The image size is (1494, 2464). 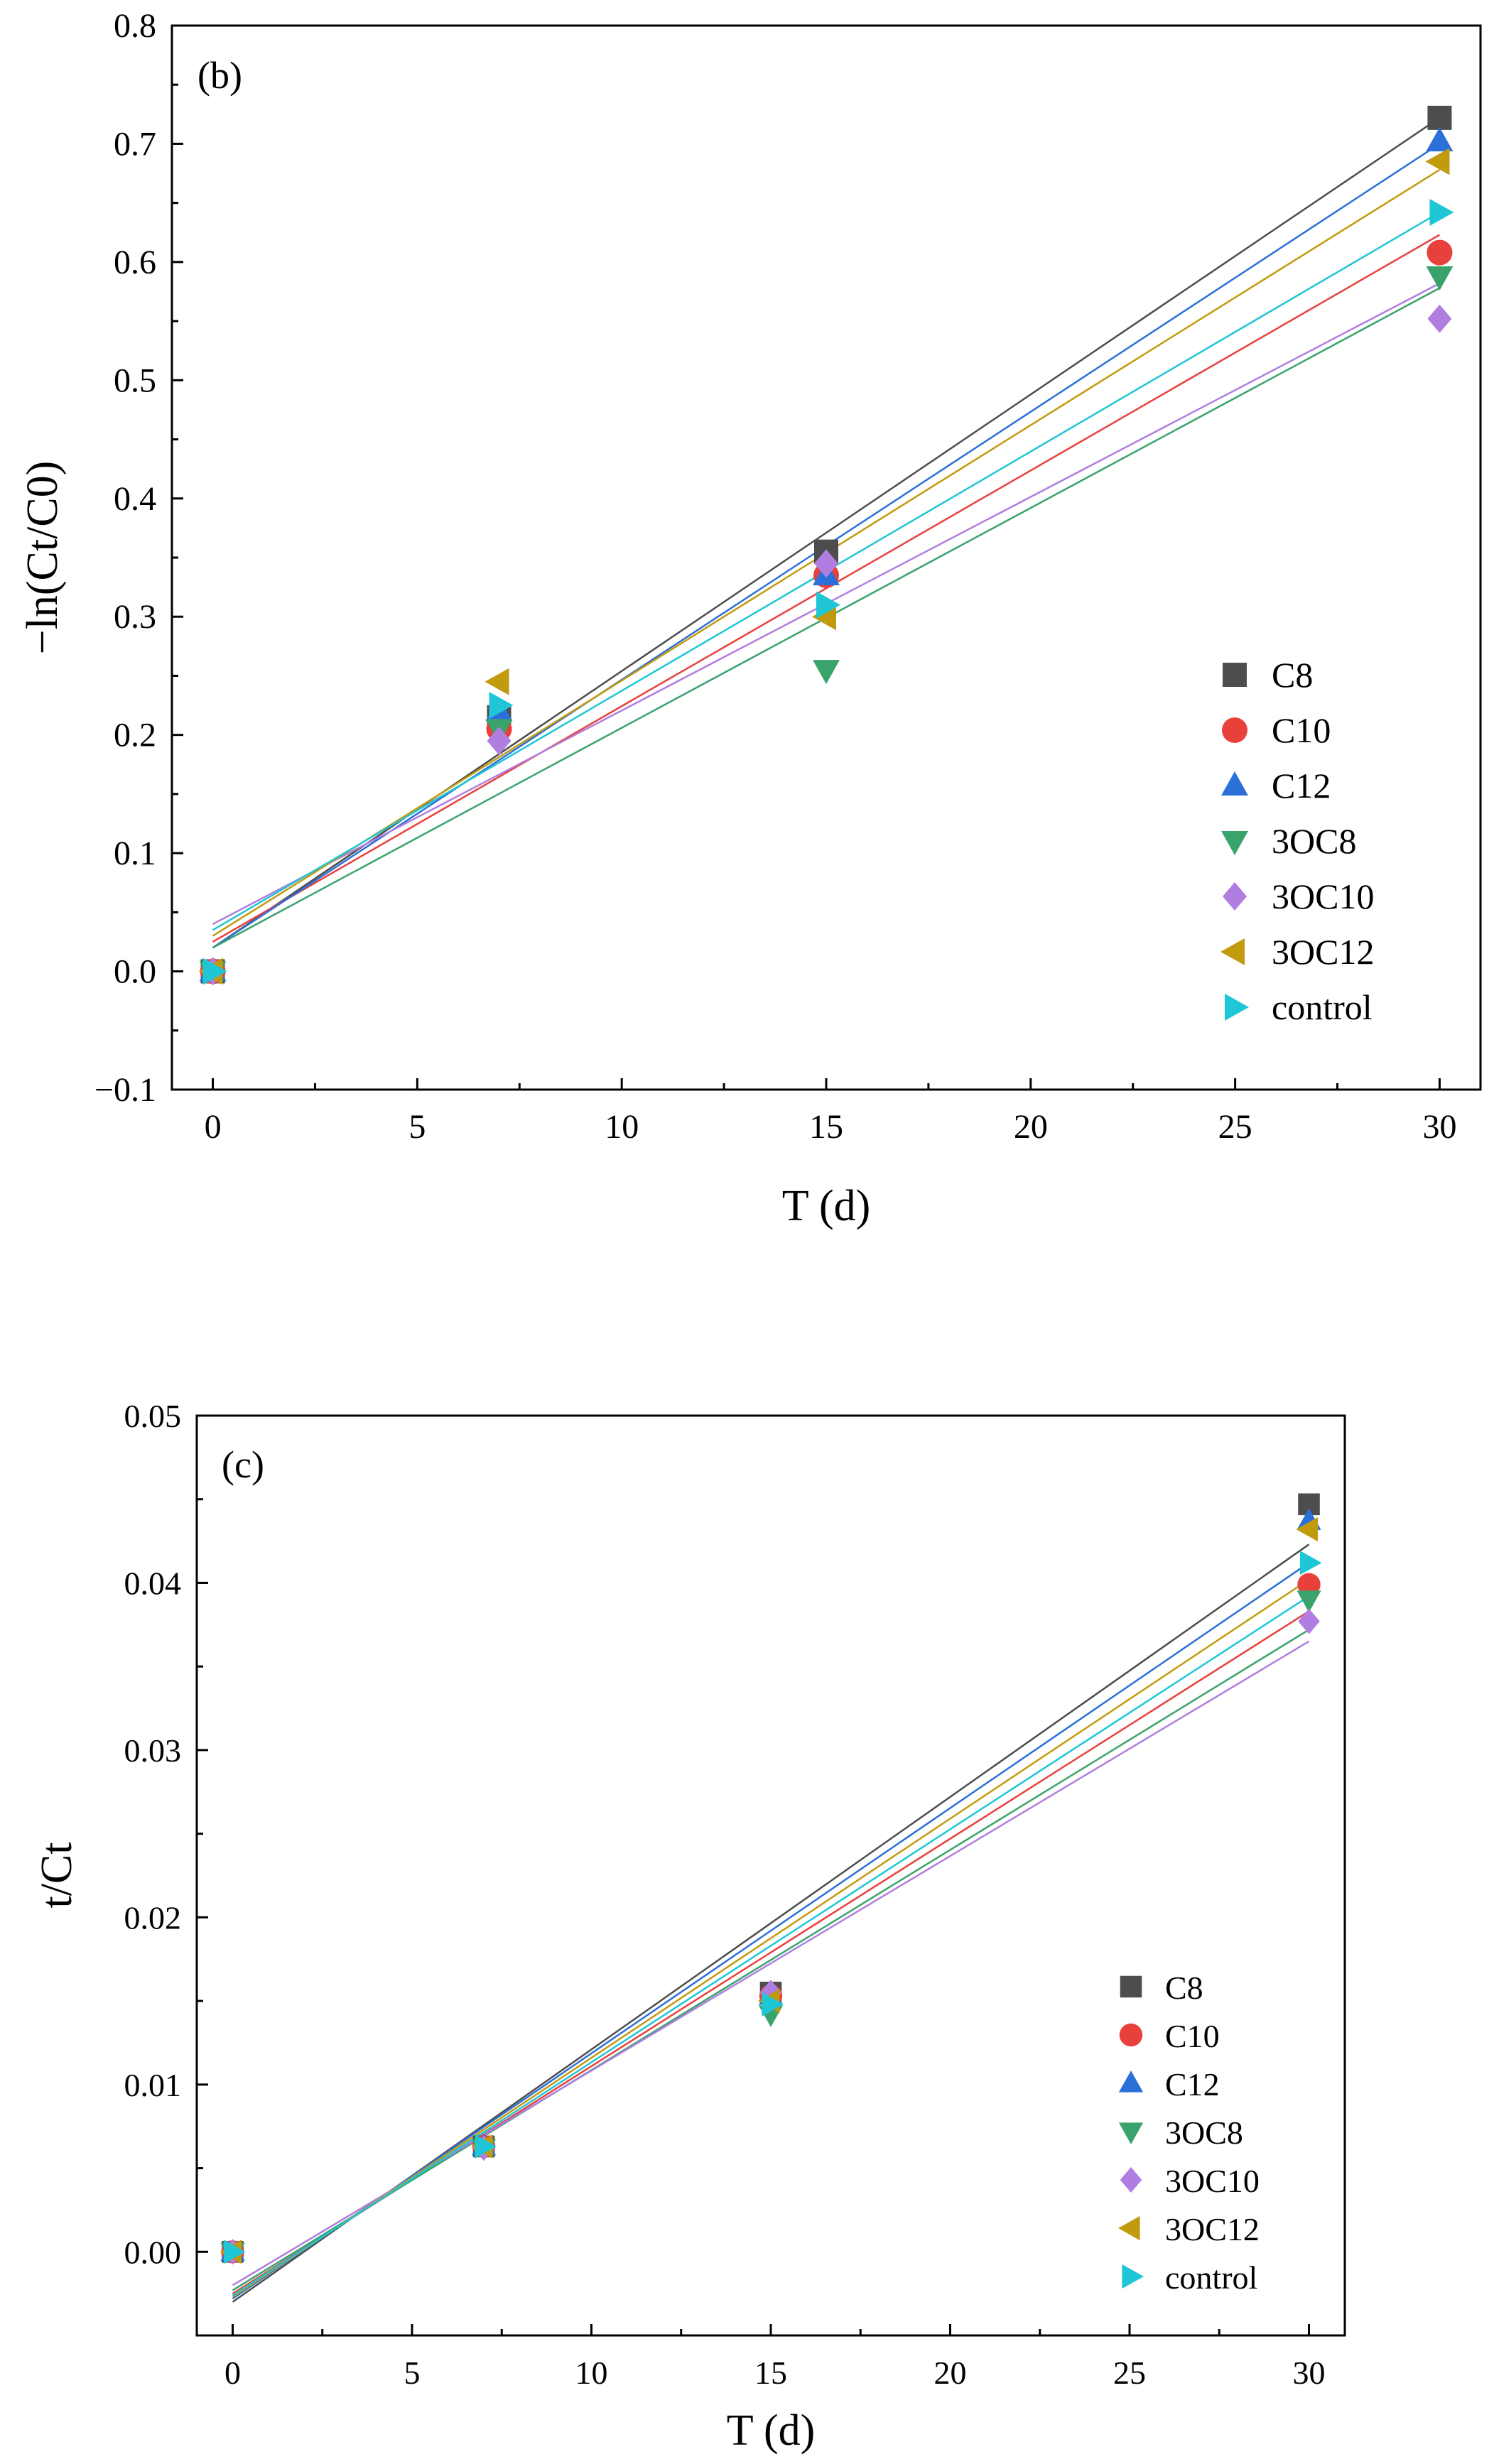 I want to click on panel-label: (c), so click(x=243, y=1464).